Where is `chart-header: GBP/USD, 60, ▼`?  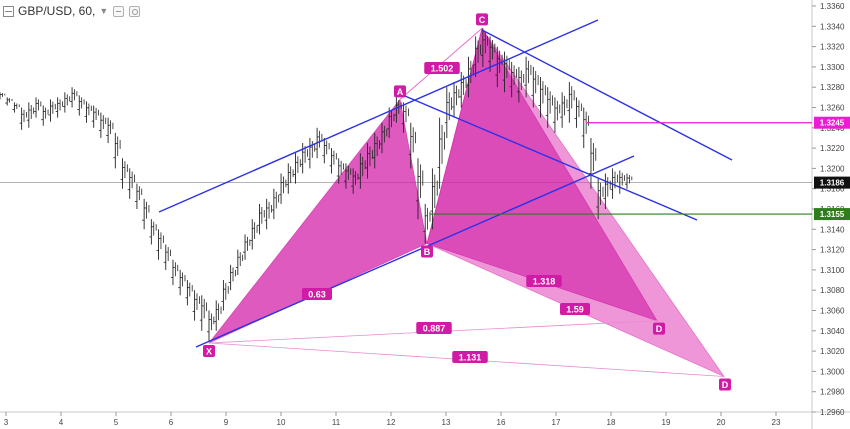
chart-header: GBP/USD, 60, ▼ is located at coordinates (70, 11).